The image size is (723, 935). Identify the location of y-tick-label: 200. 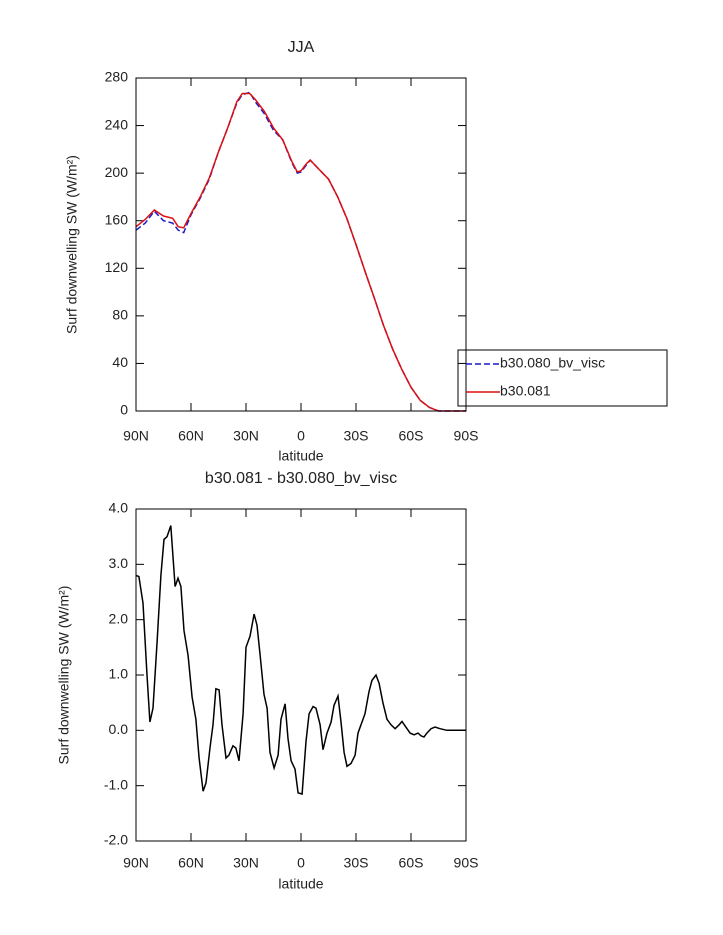
(117, 172).